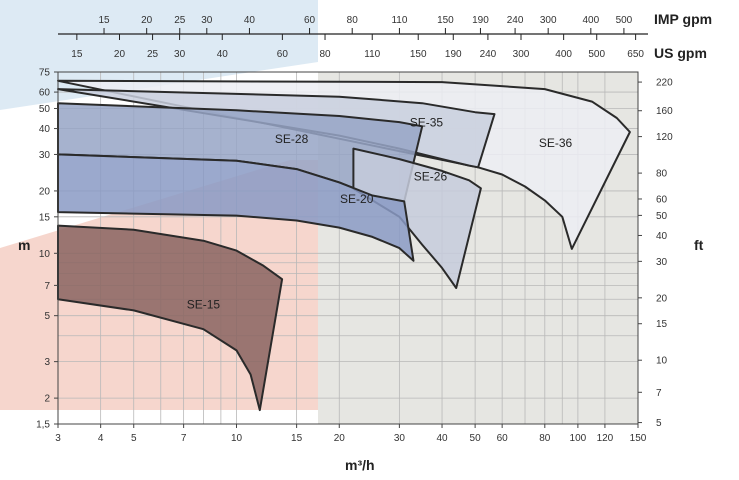 The height and width of the screenshot is (480, 739). What do you see at coordinates (659, 393) in the screenshot?
I see `ft-tick-label: 7` at bounding box center [659, 393].